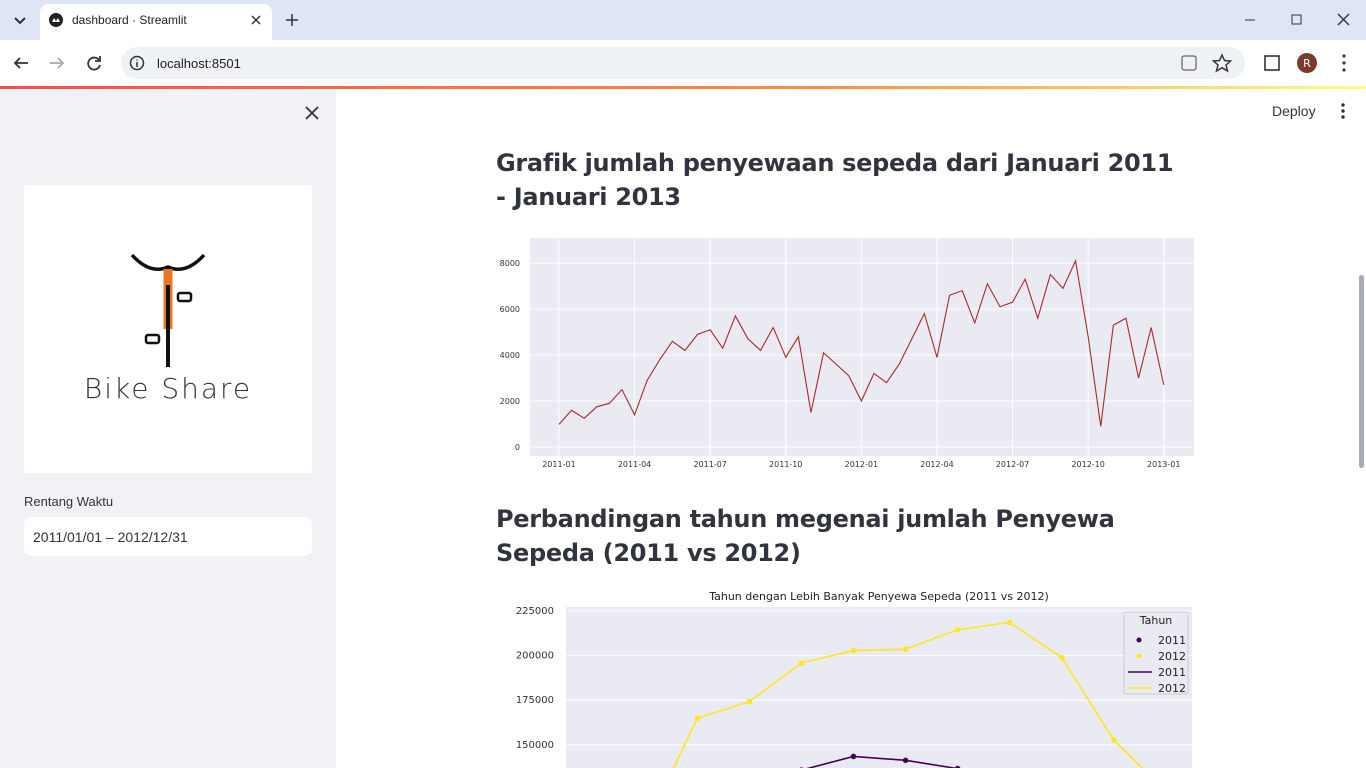 The width and height of the screenshot is (1366, 768). I want to click on x-tick-label: 2012-10, so click(1087, 464).